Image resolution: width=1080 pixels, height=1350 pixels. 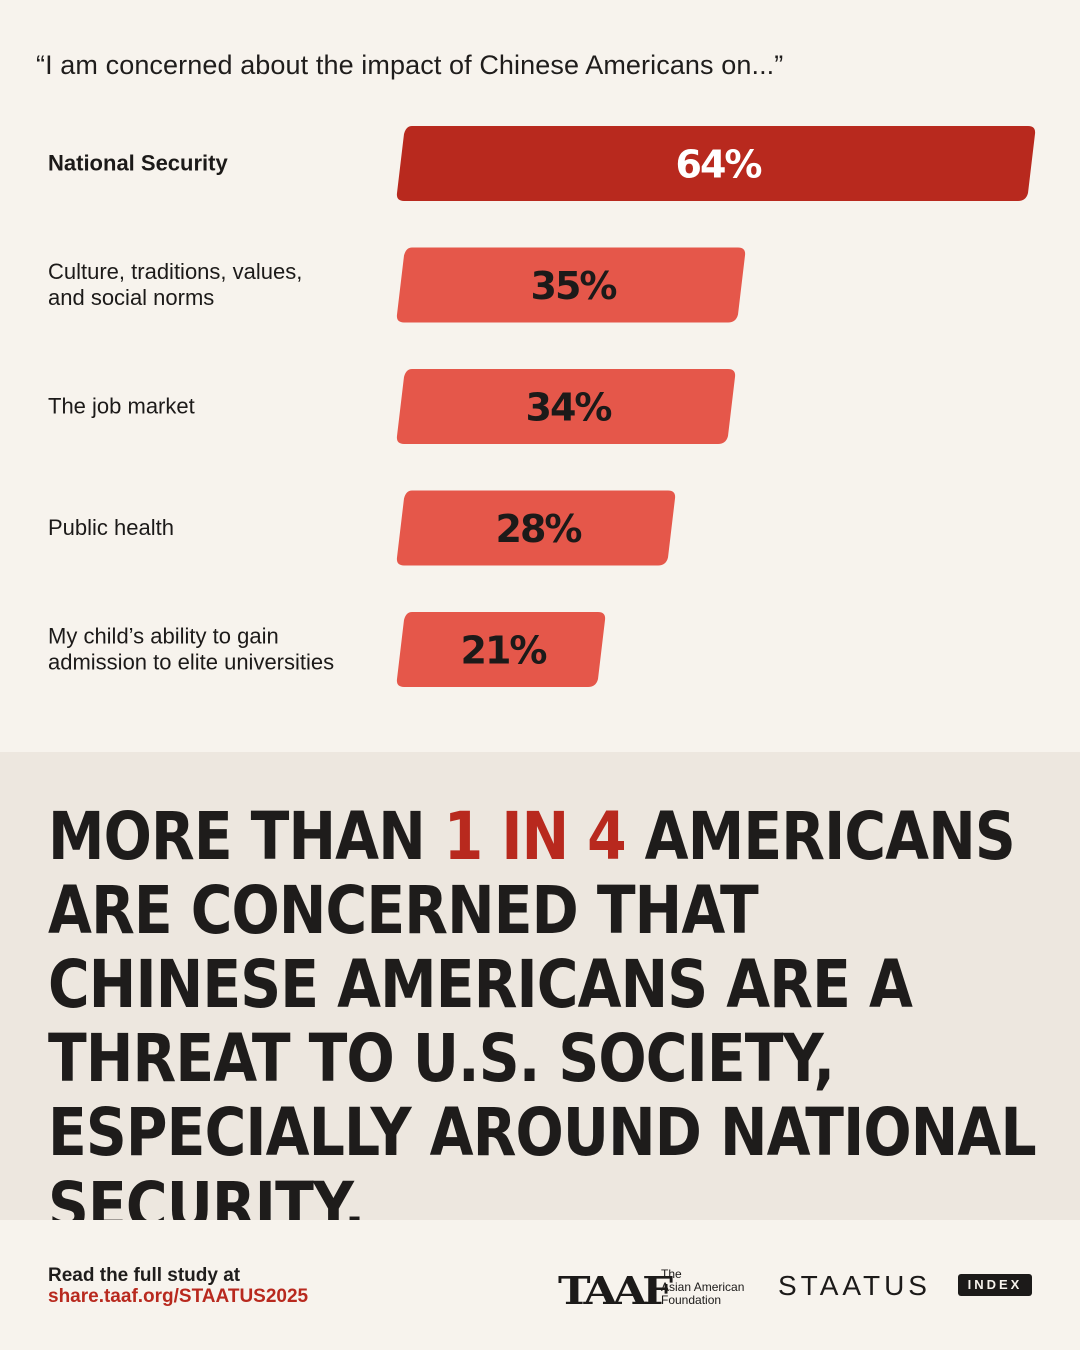 What do you see at coordinates (504, 651) in the screenshot?
I see `value-label: 21%` at bounding box center [504, 651].